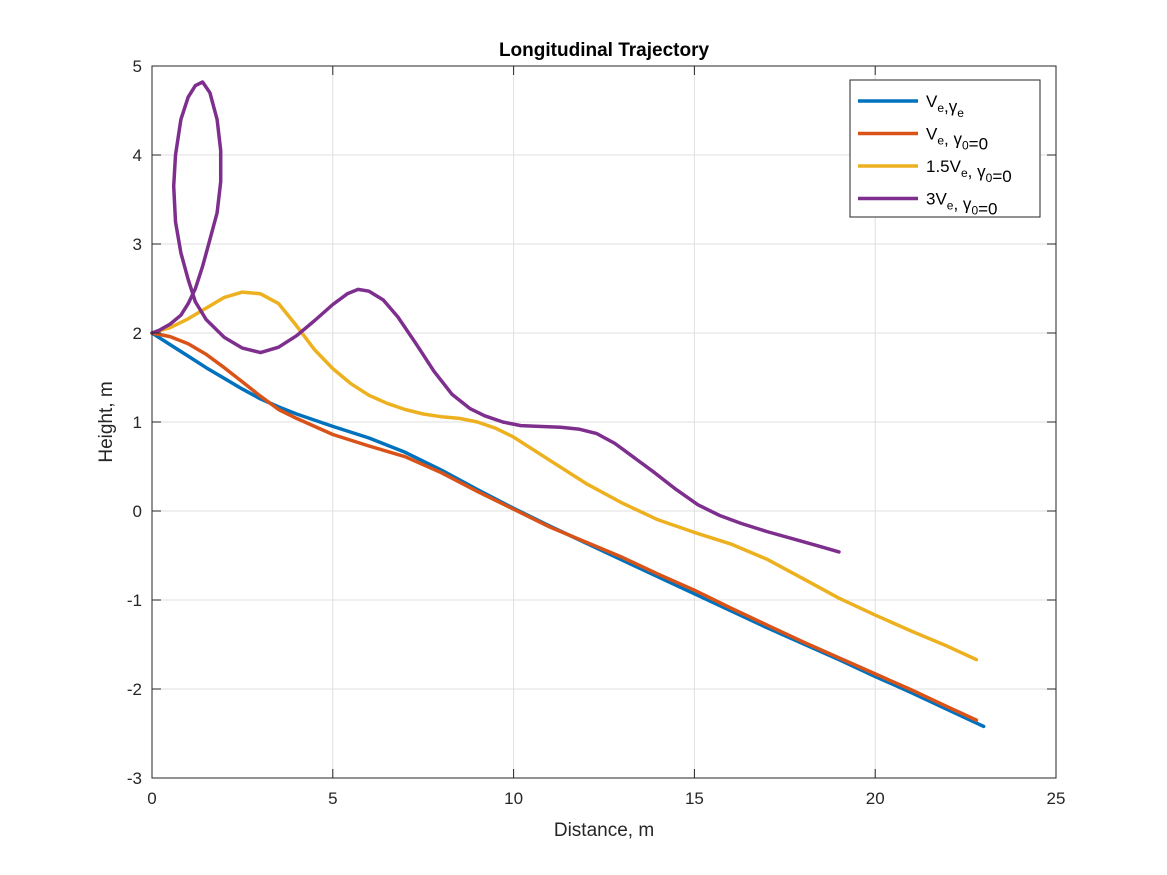 The height and width of the screenshot is (875, 1167). What do you see at coordinates (604, 50) in the screenshot?
I see `chart-title: Longitudinal Trajectory` at bounding box center [604, 50].